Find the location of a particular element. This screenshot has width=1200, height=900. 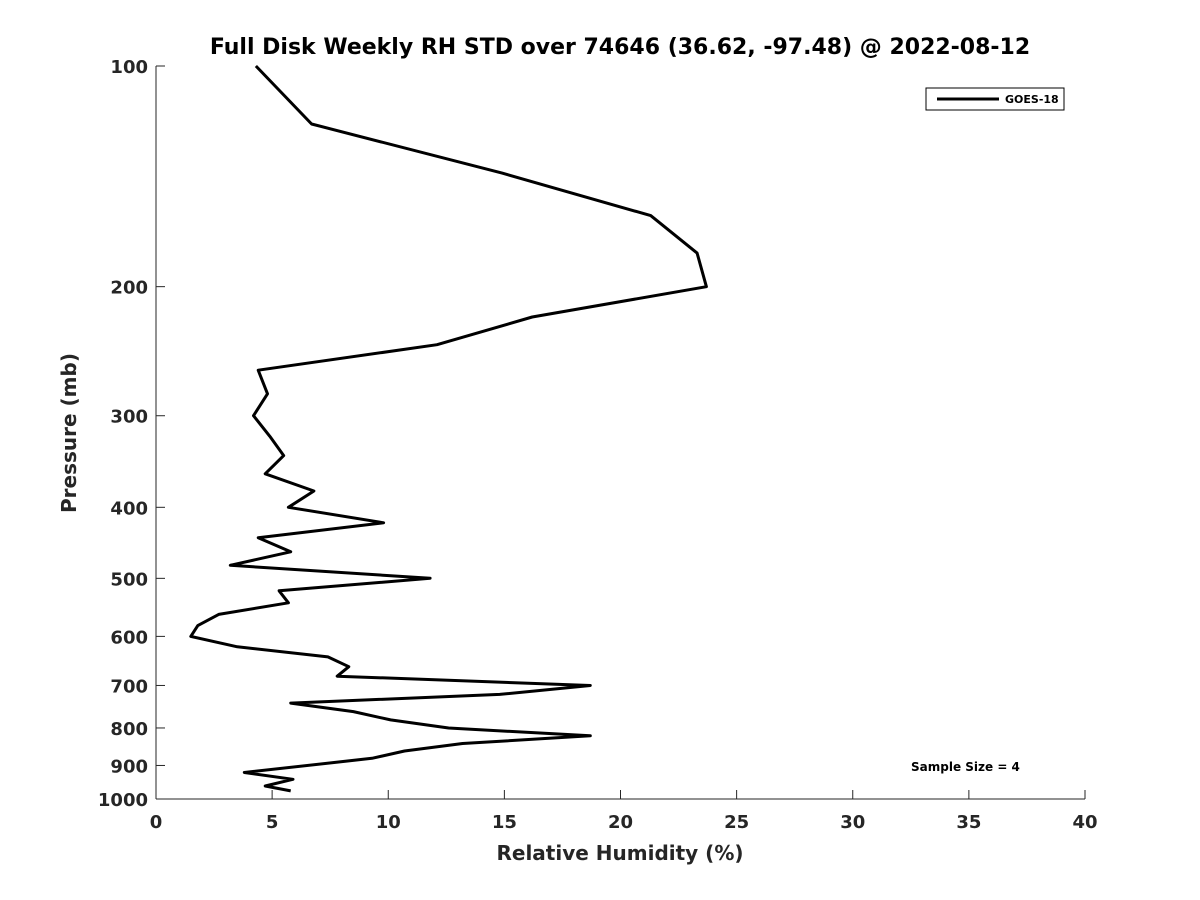

y-tick-label: 600 is located at coordinates (129, 637).